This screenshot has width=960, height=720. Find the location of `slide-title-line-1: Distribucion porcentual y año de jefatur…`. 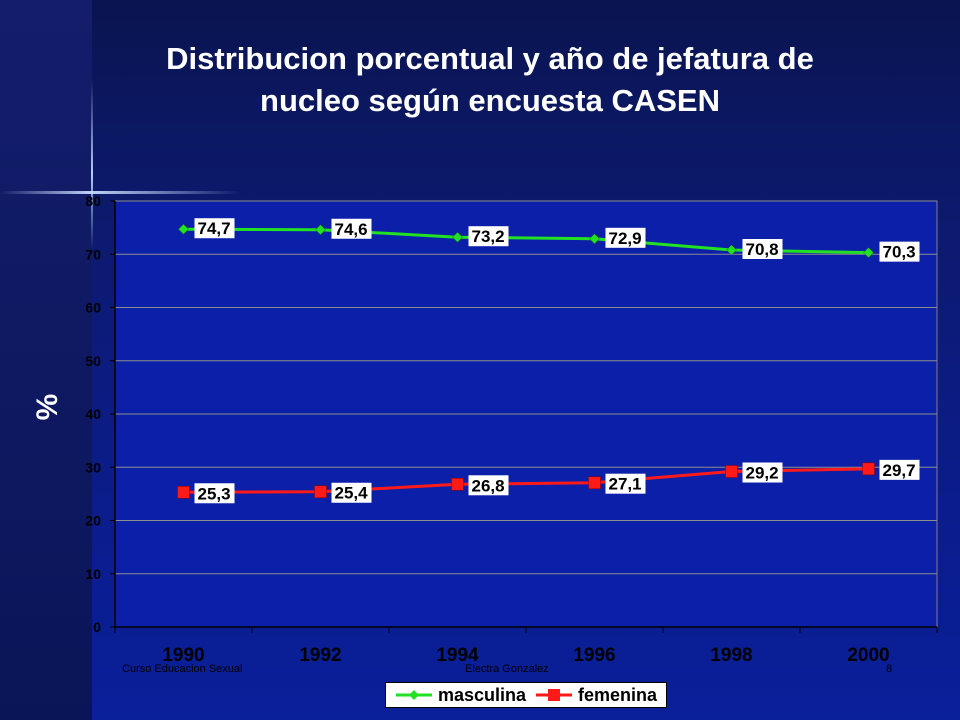

slide-title-line-1: Distribucion porcentual y año de jefatur… is located at coordinates (490, 58).